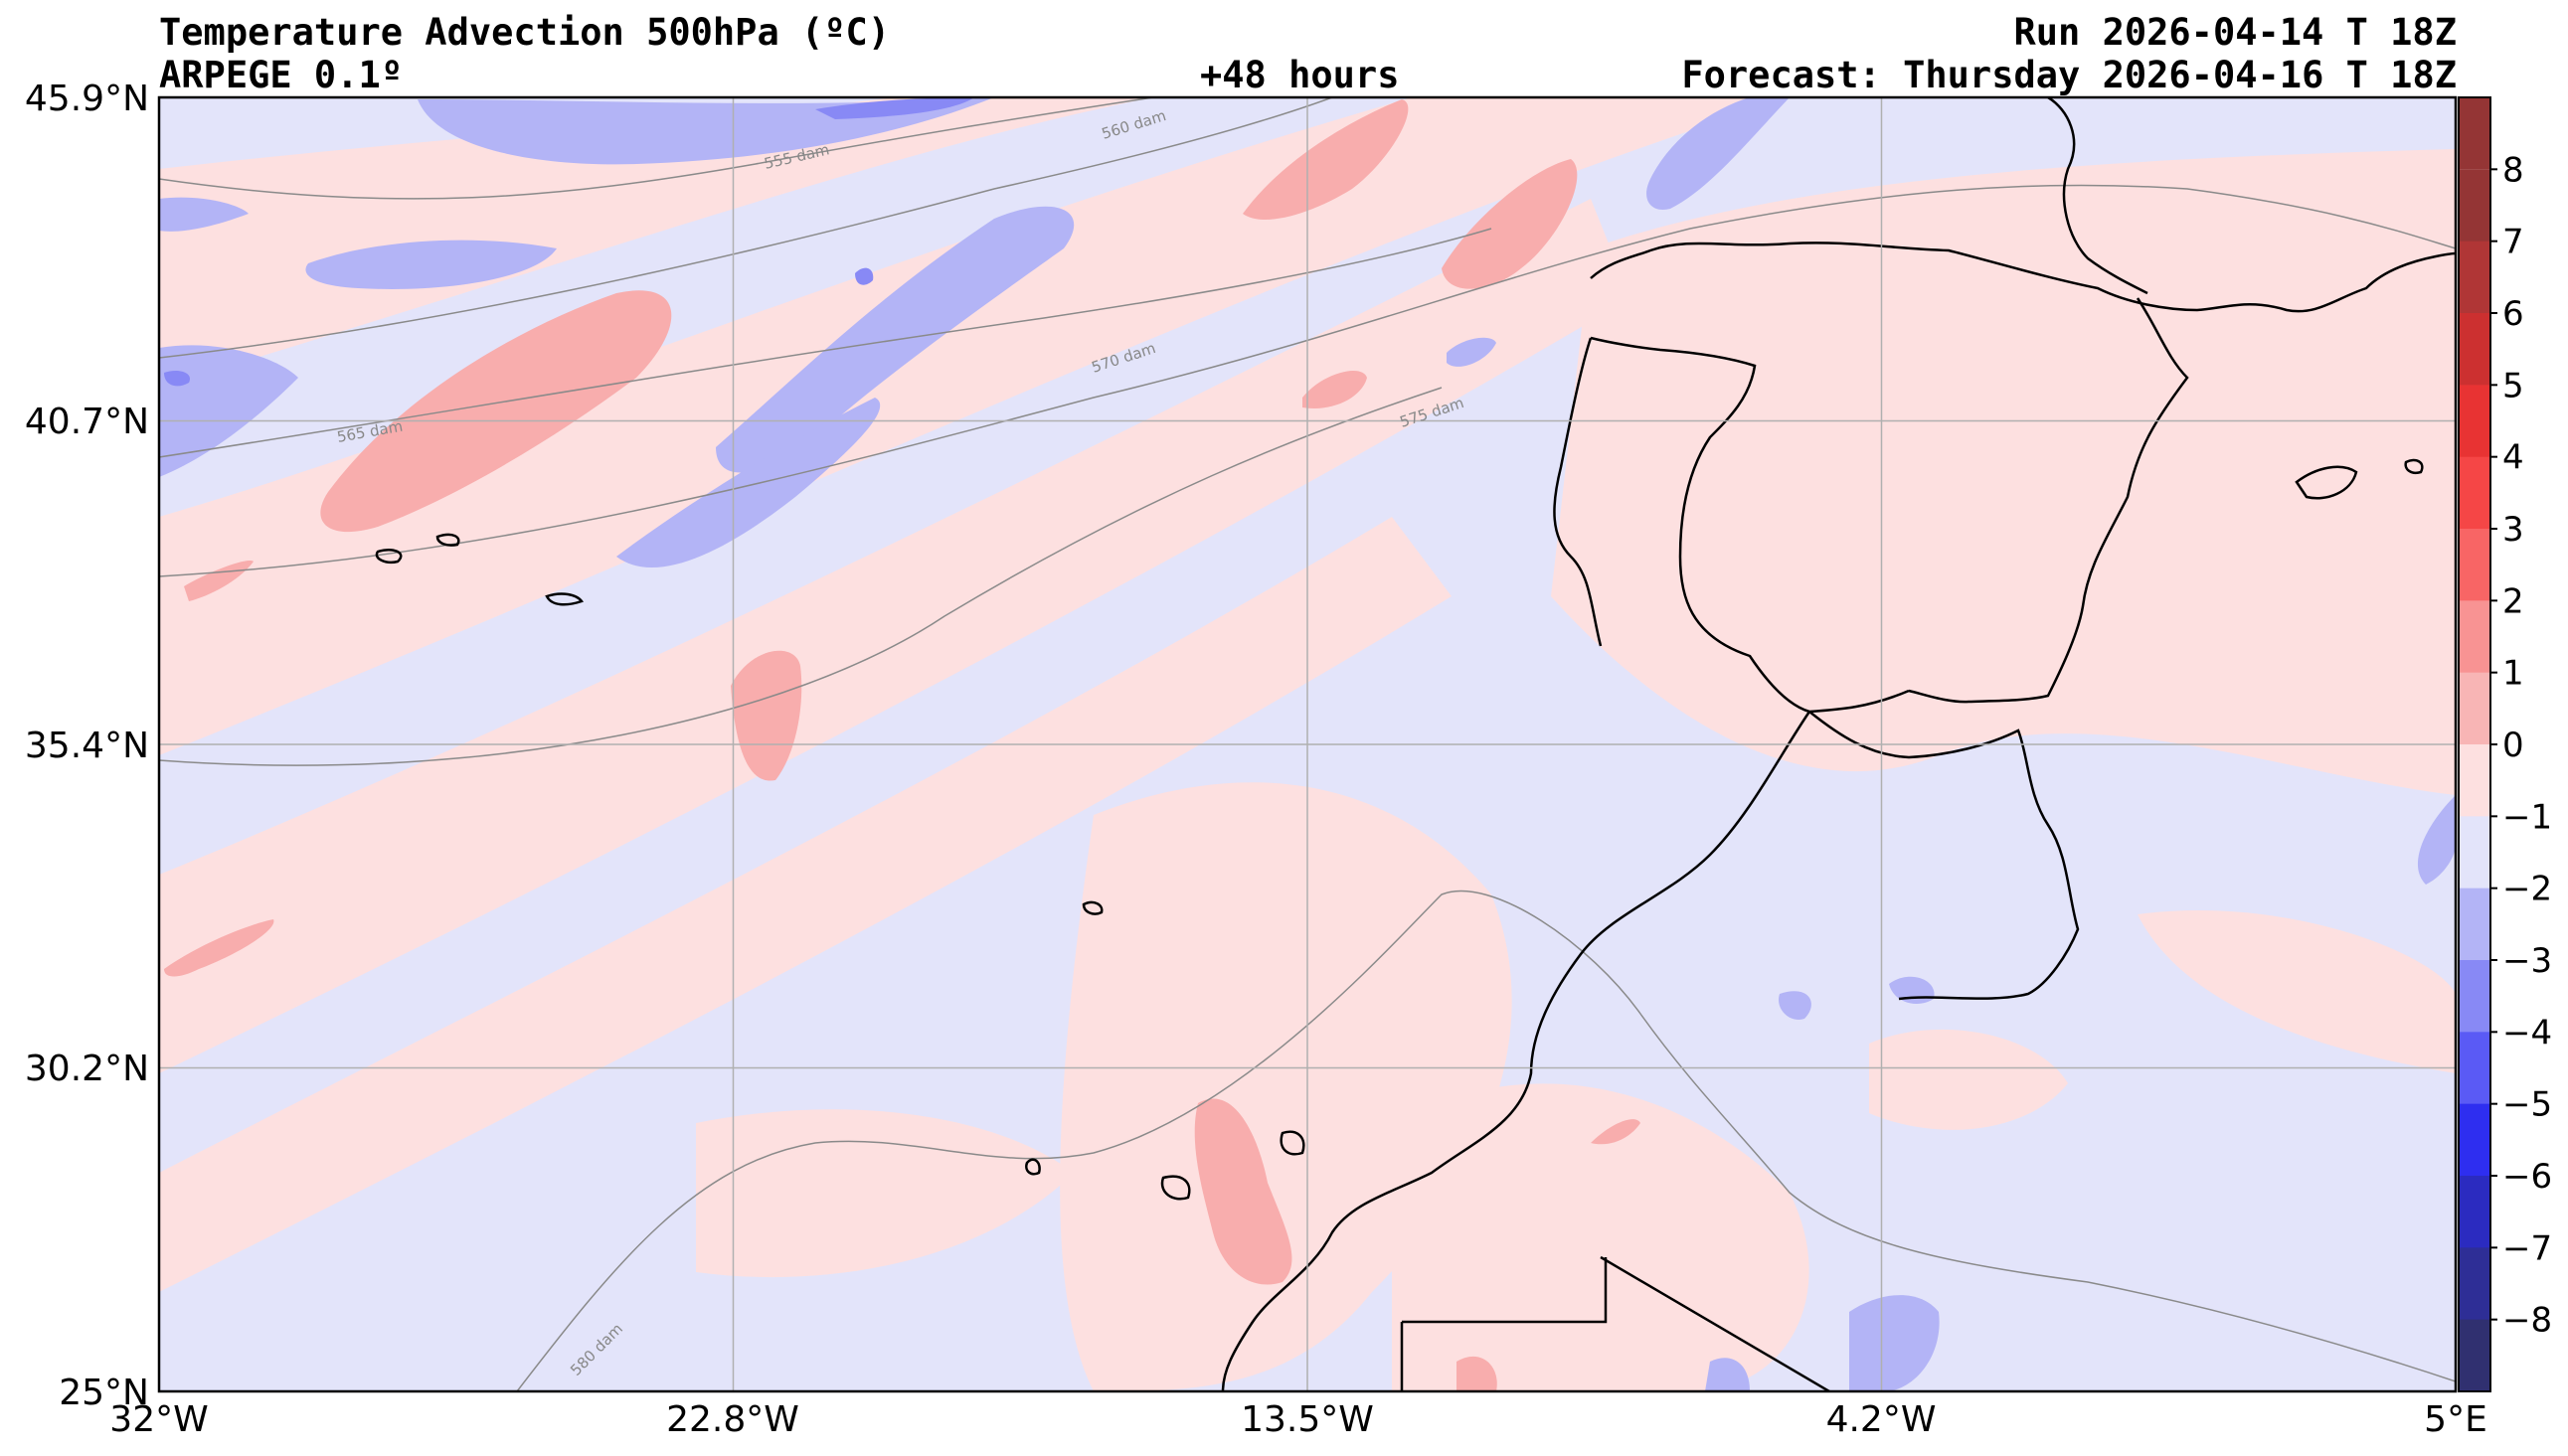 This screenshot has height=1456, width=2568. Describe the element at coordinates (2527, 1248) in the screenshot. I see `colorbar-label: −7` at that location.